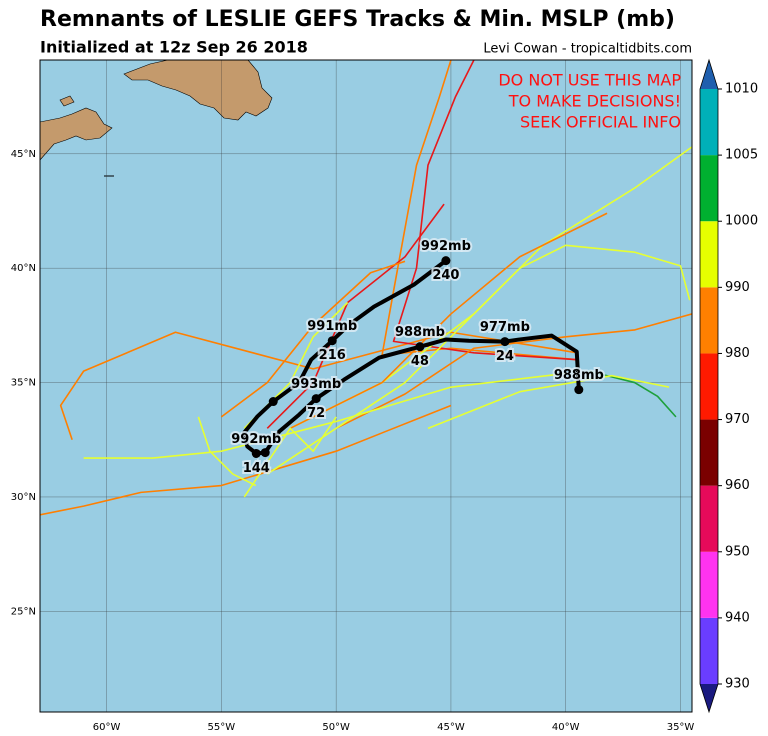 The width and height of the screenshot is (768, 736). Describe the element at coordinates (589, 80) in the screenshot. I see `warning-line: DO NOT USE THIS MAP` at that location.